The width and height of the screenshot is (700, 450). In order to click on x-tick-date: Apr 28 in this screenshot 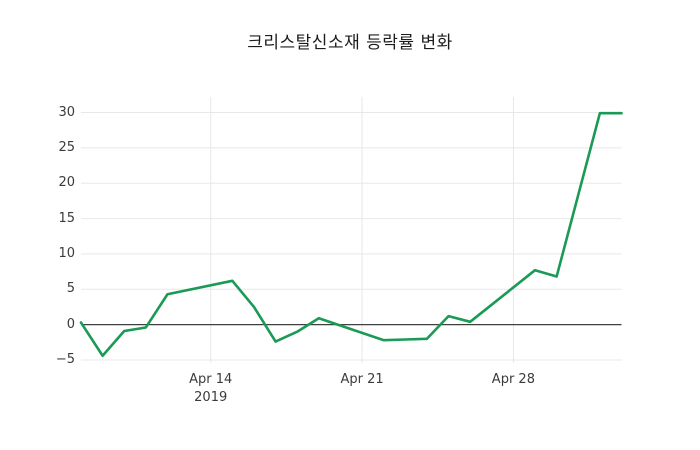, I will do `click(513, 379)`.